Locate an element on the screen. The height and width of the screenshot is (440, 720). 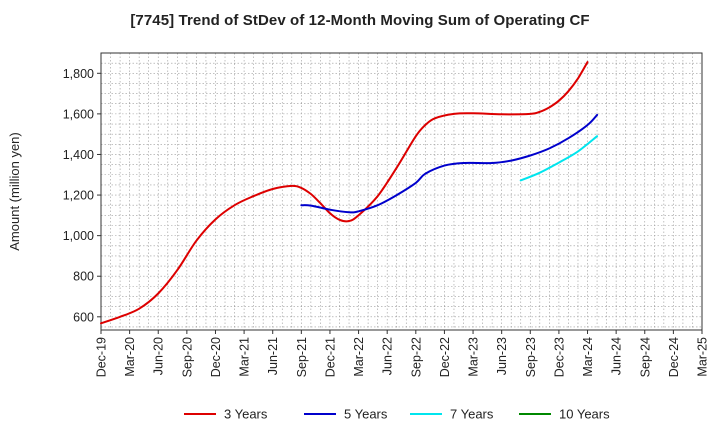
x-tick-label: Jun-21 is located at coordinates (273, 356).